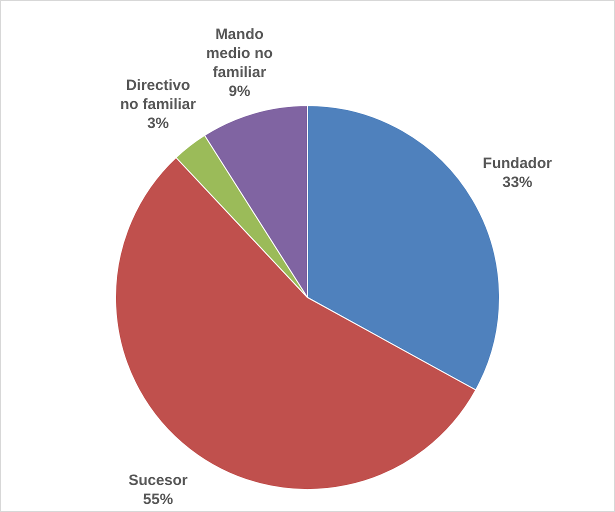  I want to click on data-label: 3%, so click(158, 123).